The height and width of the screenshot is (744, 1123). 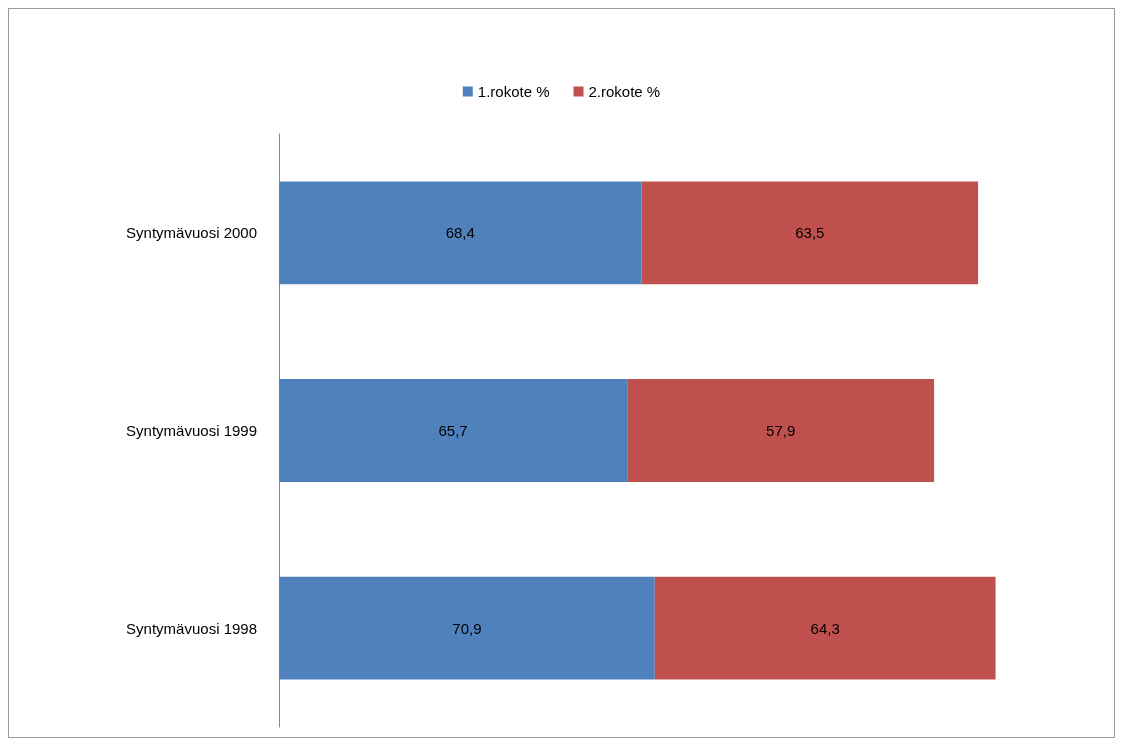 I want to click on y-tick-label: Syntymävuosi 2000, so click(x=191, y=233).